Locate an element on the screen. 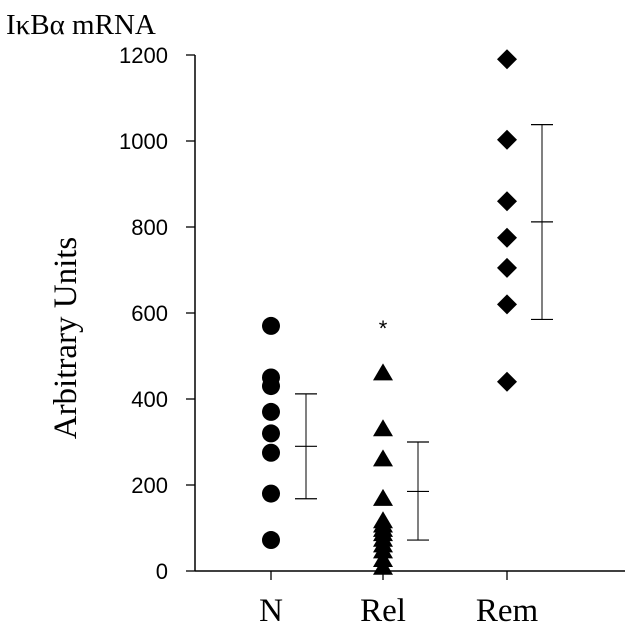 This screenshot has height=627, width=636. x-ticks: N Rel Rem is located at coordinates (398, 599).